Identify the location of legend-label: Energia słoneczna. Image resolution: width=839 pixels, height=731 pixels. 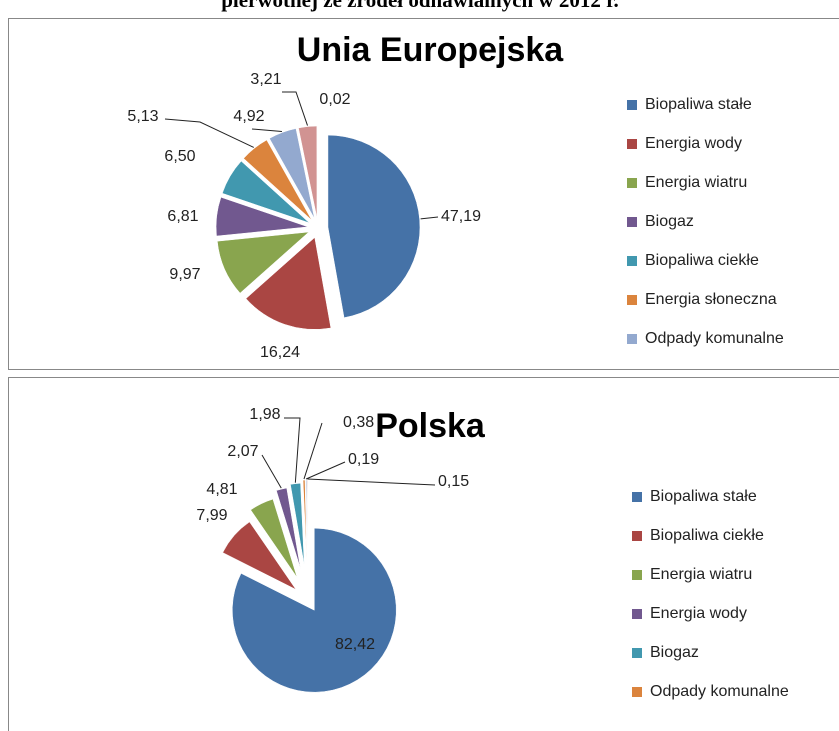
(711, 299).